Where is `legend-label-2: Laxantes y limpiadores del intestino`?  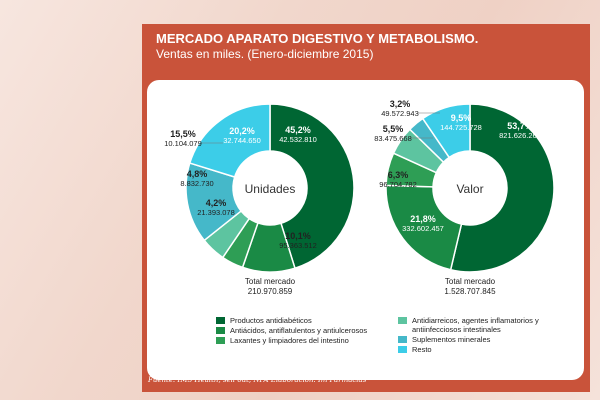 legend-label-2: Laxantes y limpiadores del intestino is located at coordinates (289, 340).